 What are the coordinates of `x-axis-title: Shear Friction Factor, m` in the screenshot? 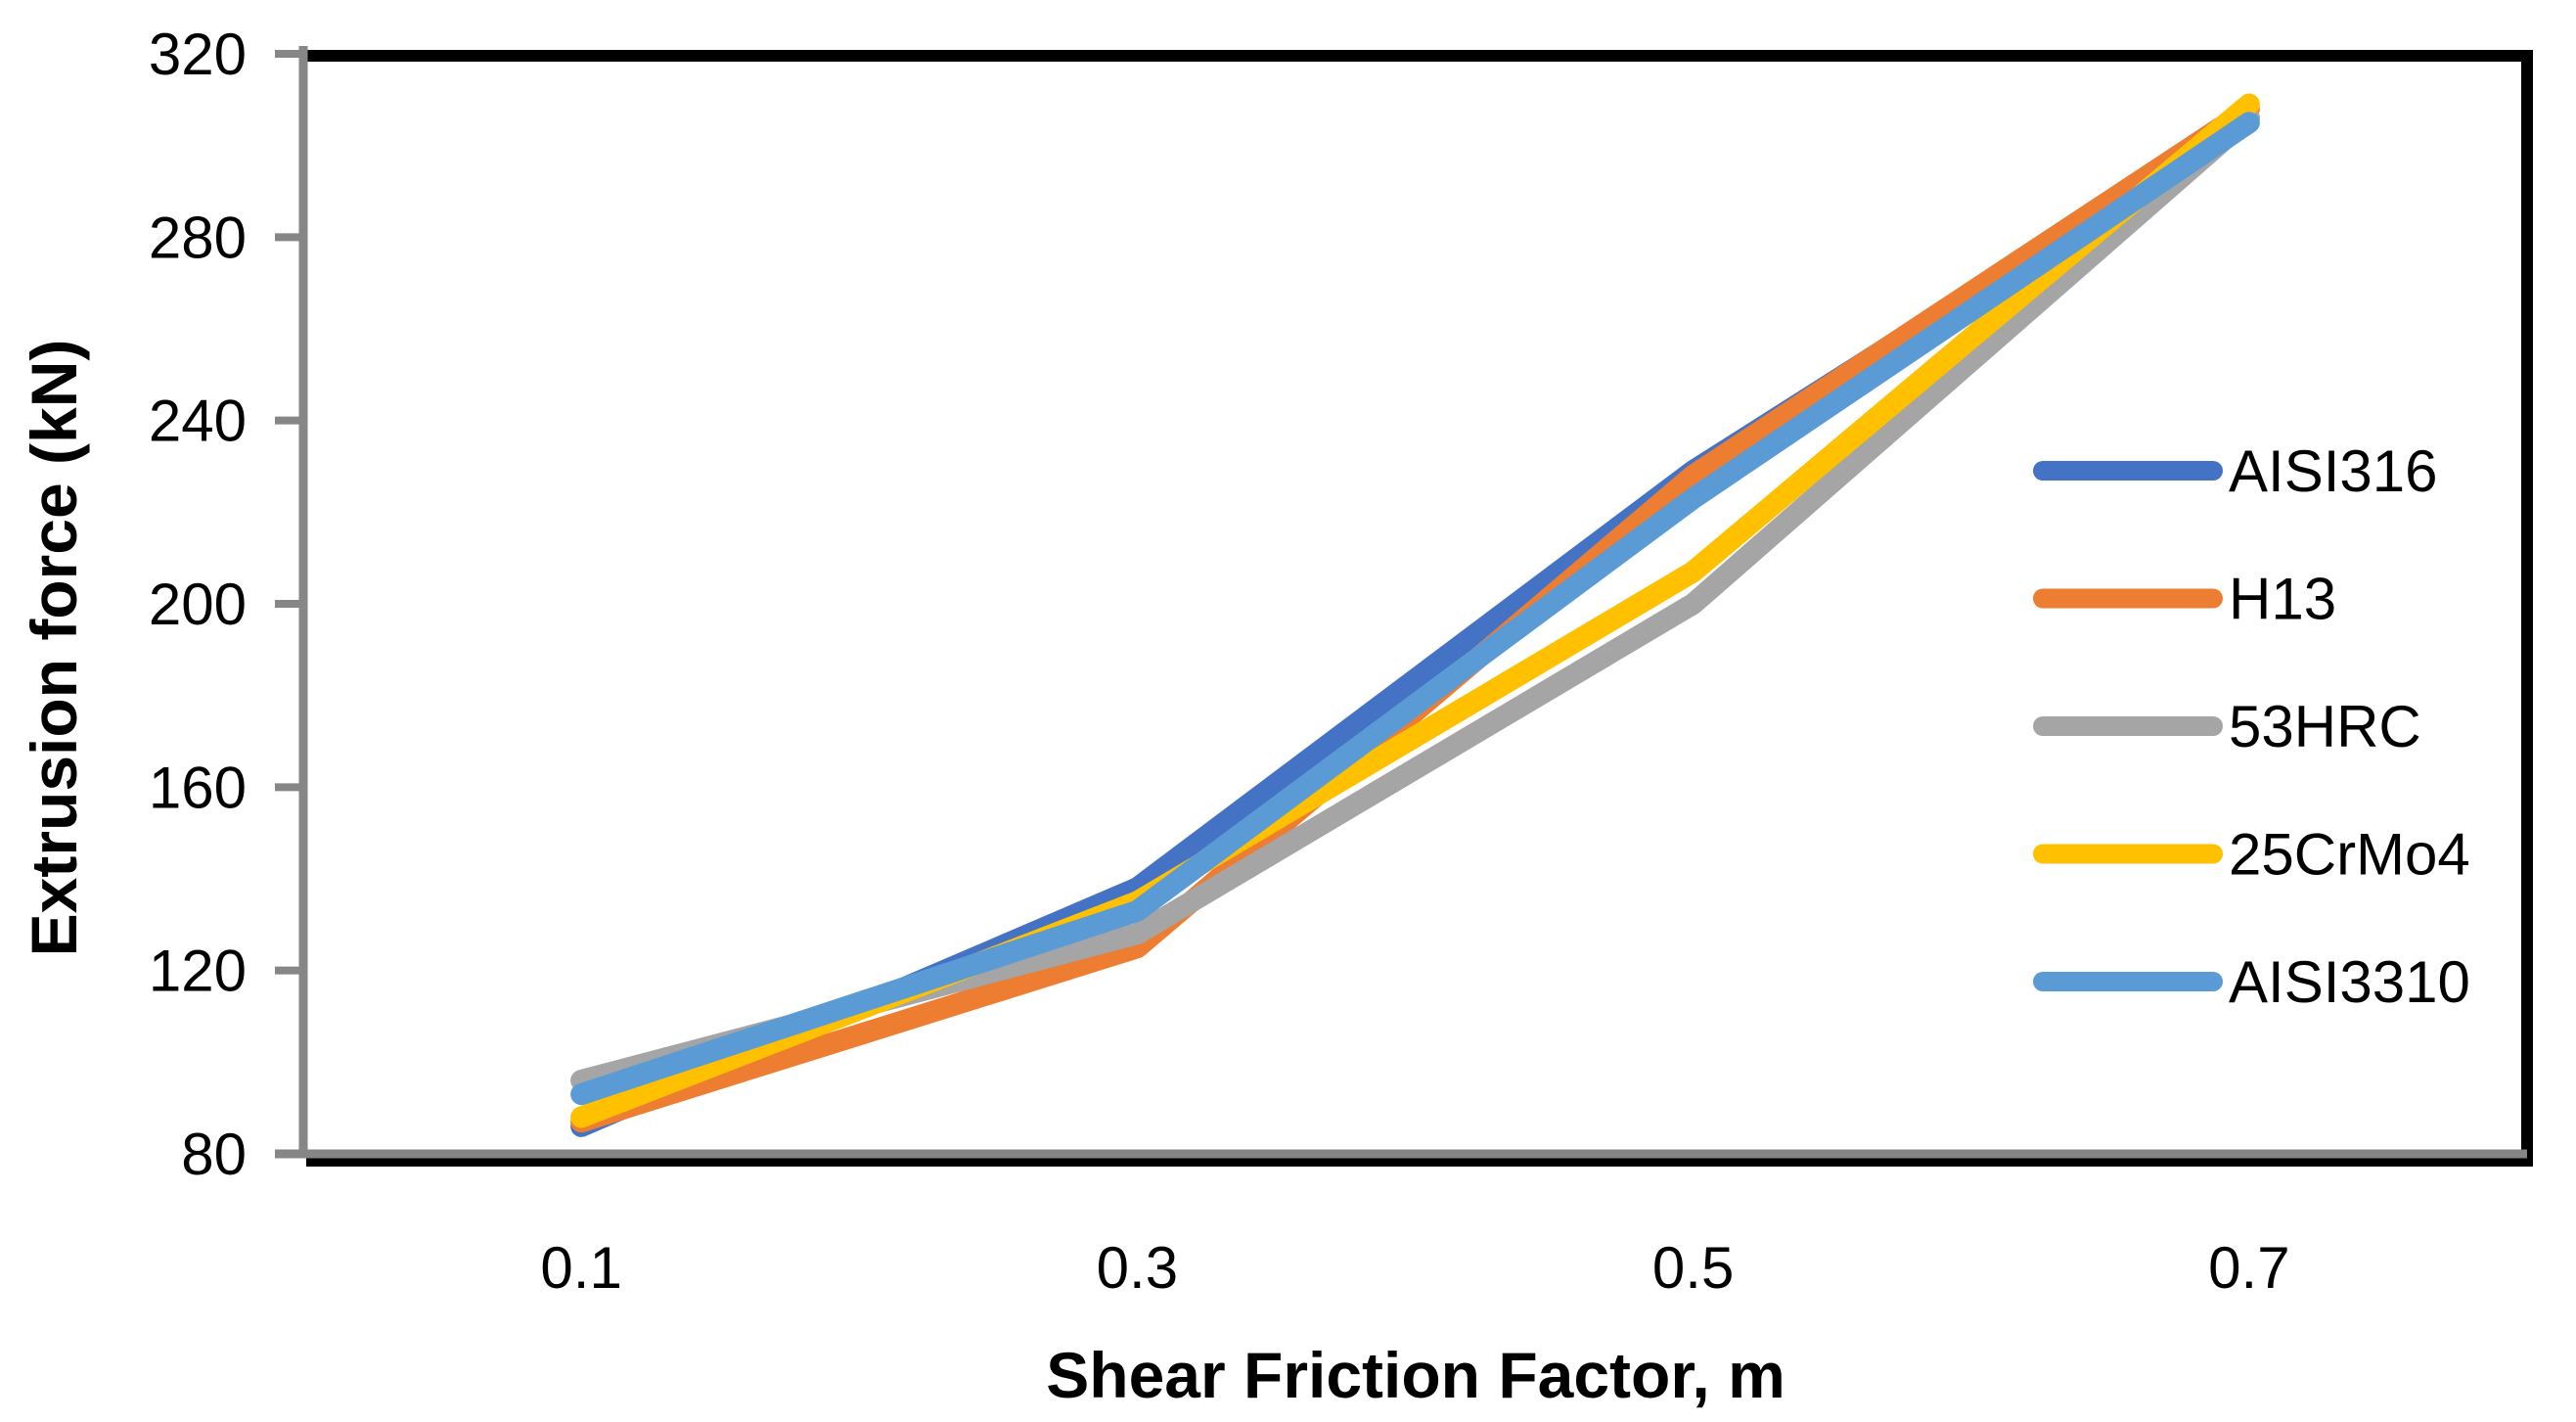 It's located at (1415, 1375).